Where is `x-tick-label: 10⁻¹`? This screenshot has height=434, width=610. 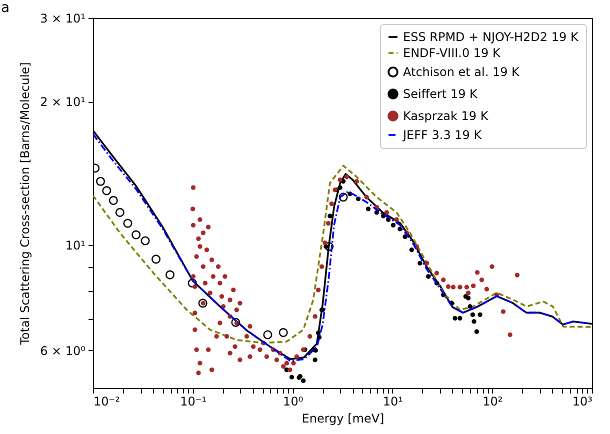 x-tick-label: 10⁻¹ is located at coordinates (193, 401).